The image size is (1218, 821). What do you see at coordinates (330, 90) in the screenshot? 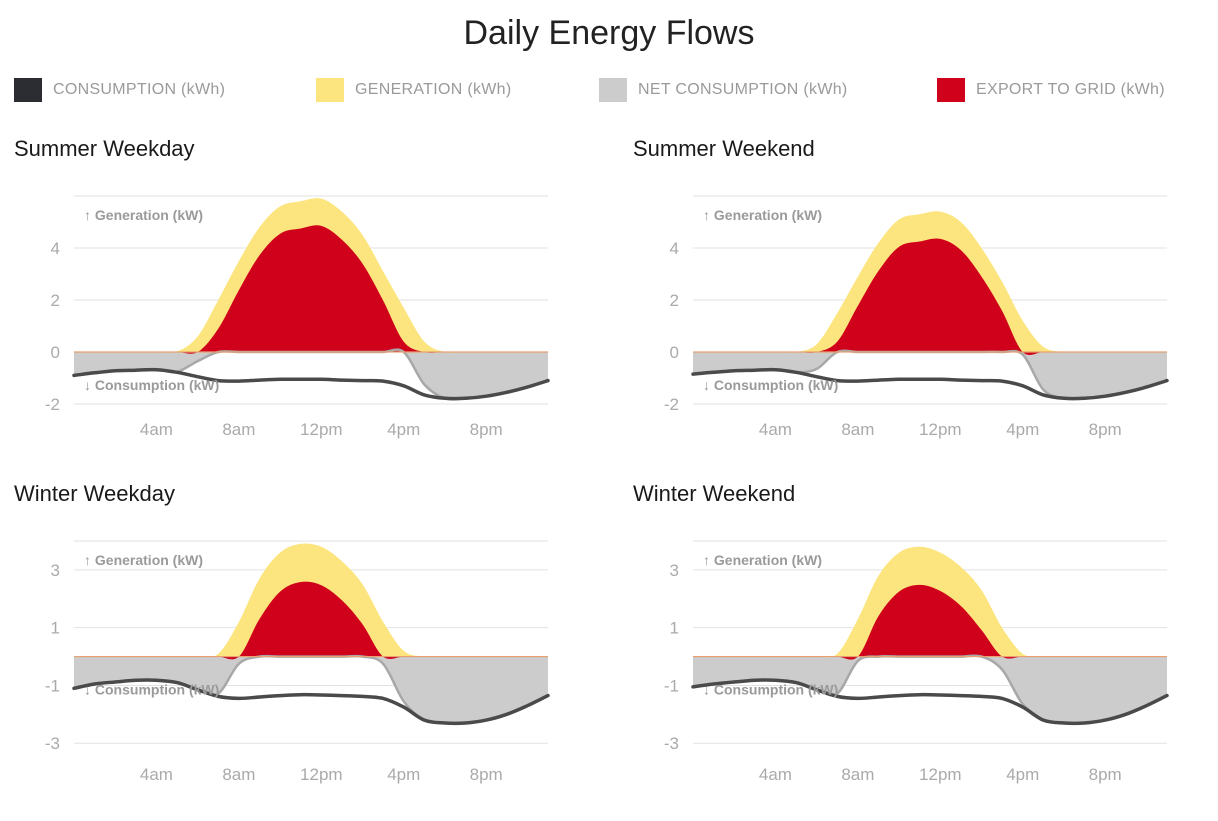
I see `legend-swatch-generation` at bounding box center [330, 90].